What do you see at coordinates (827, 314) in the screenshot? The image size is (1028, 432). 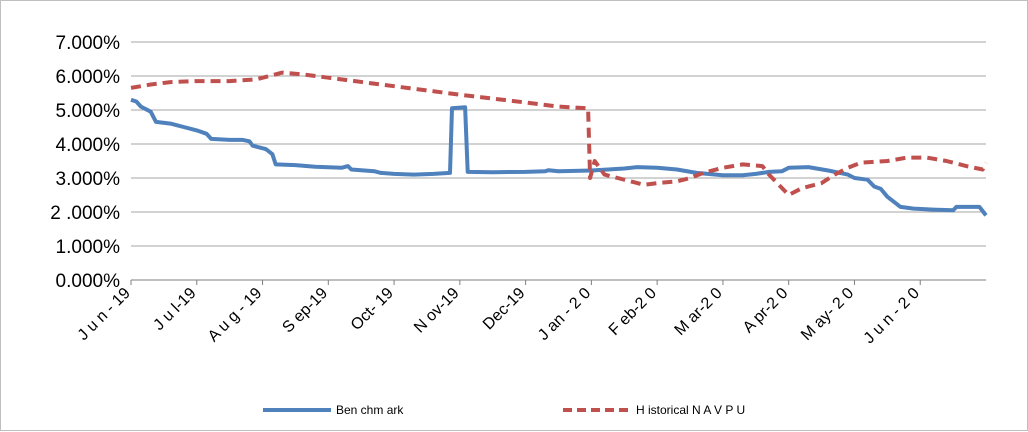 I see `x-tick-label: M ay- 2 0` at bounding box center [827, 314].